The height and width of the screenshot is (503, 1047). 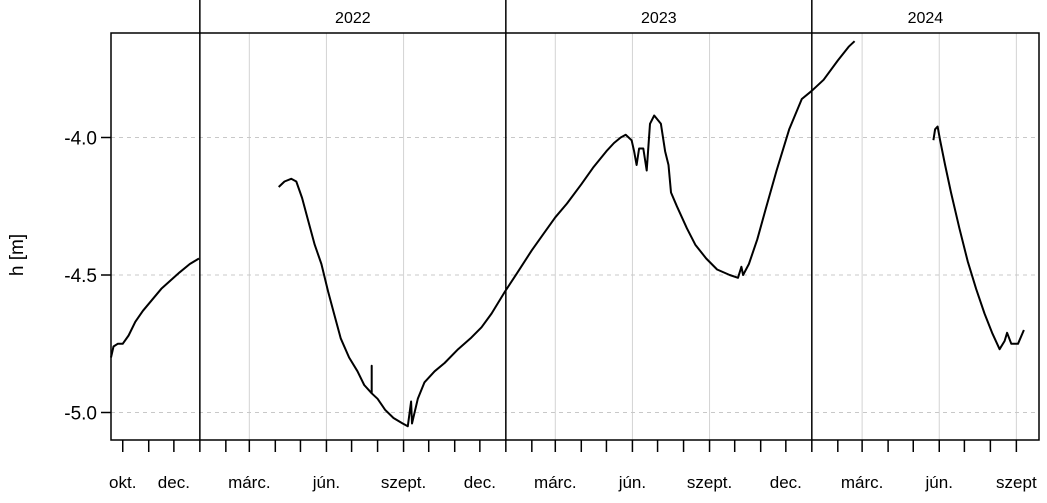 I want to click on year-header-label: 2024, so click(x=926, y=18).